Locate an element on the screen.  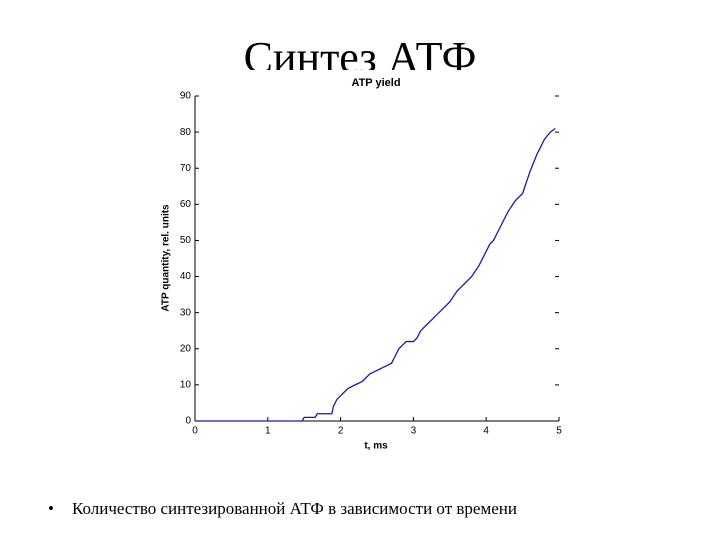
y-tick-label: 60 is located at coordinates (186, 204).